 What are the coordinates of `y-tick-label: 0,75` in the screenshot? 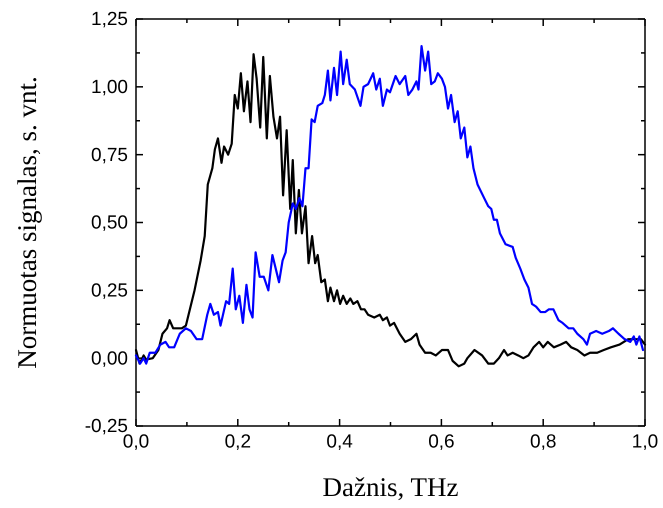 It's located at (109, 155).